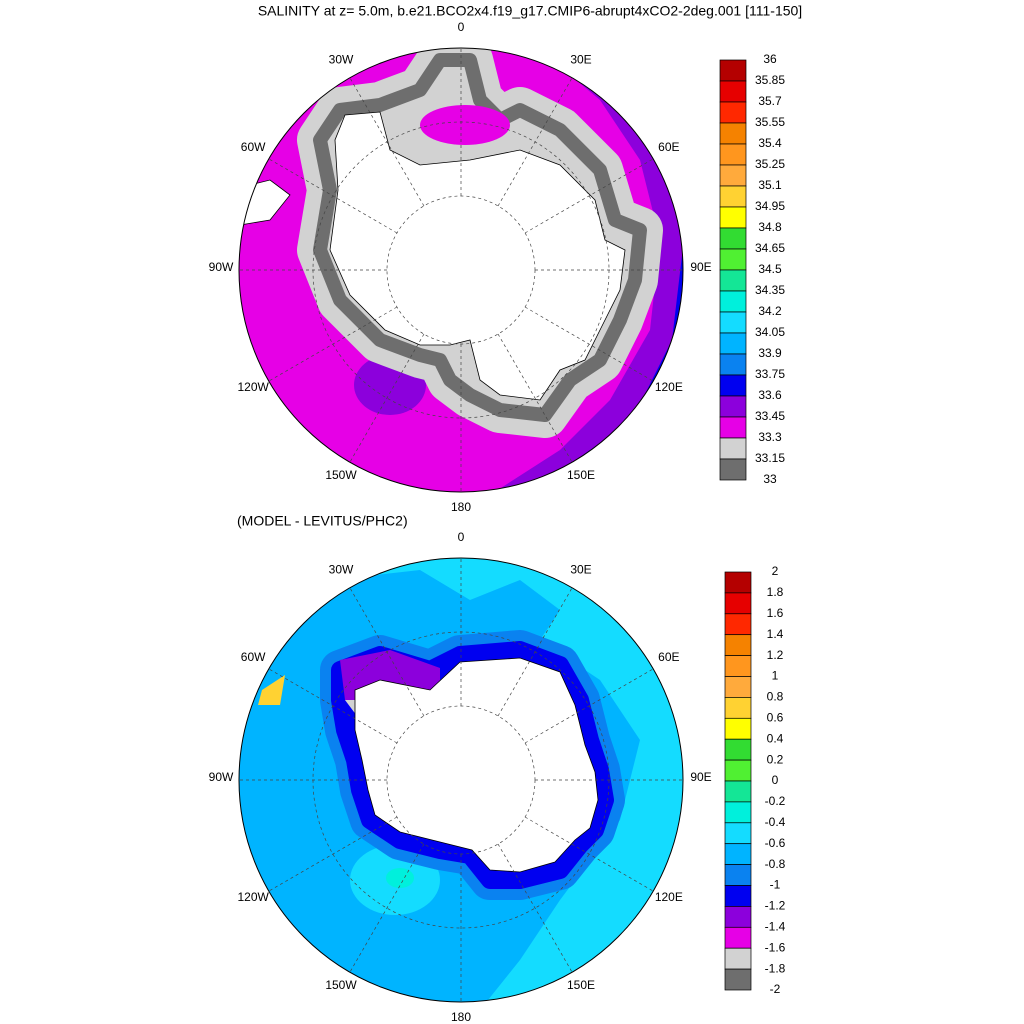  What do you see at coordinates (770, 374) in the screenshot?
I see `colorbar-label: 33.75` at bounding box center [770, 374].